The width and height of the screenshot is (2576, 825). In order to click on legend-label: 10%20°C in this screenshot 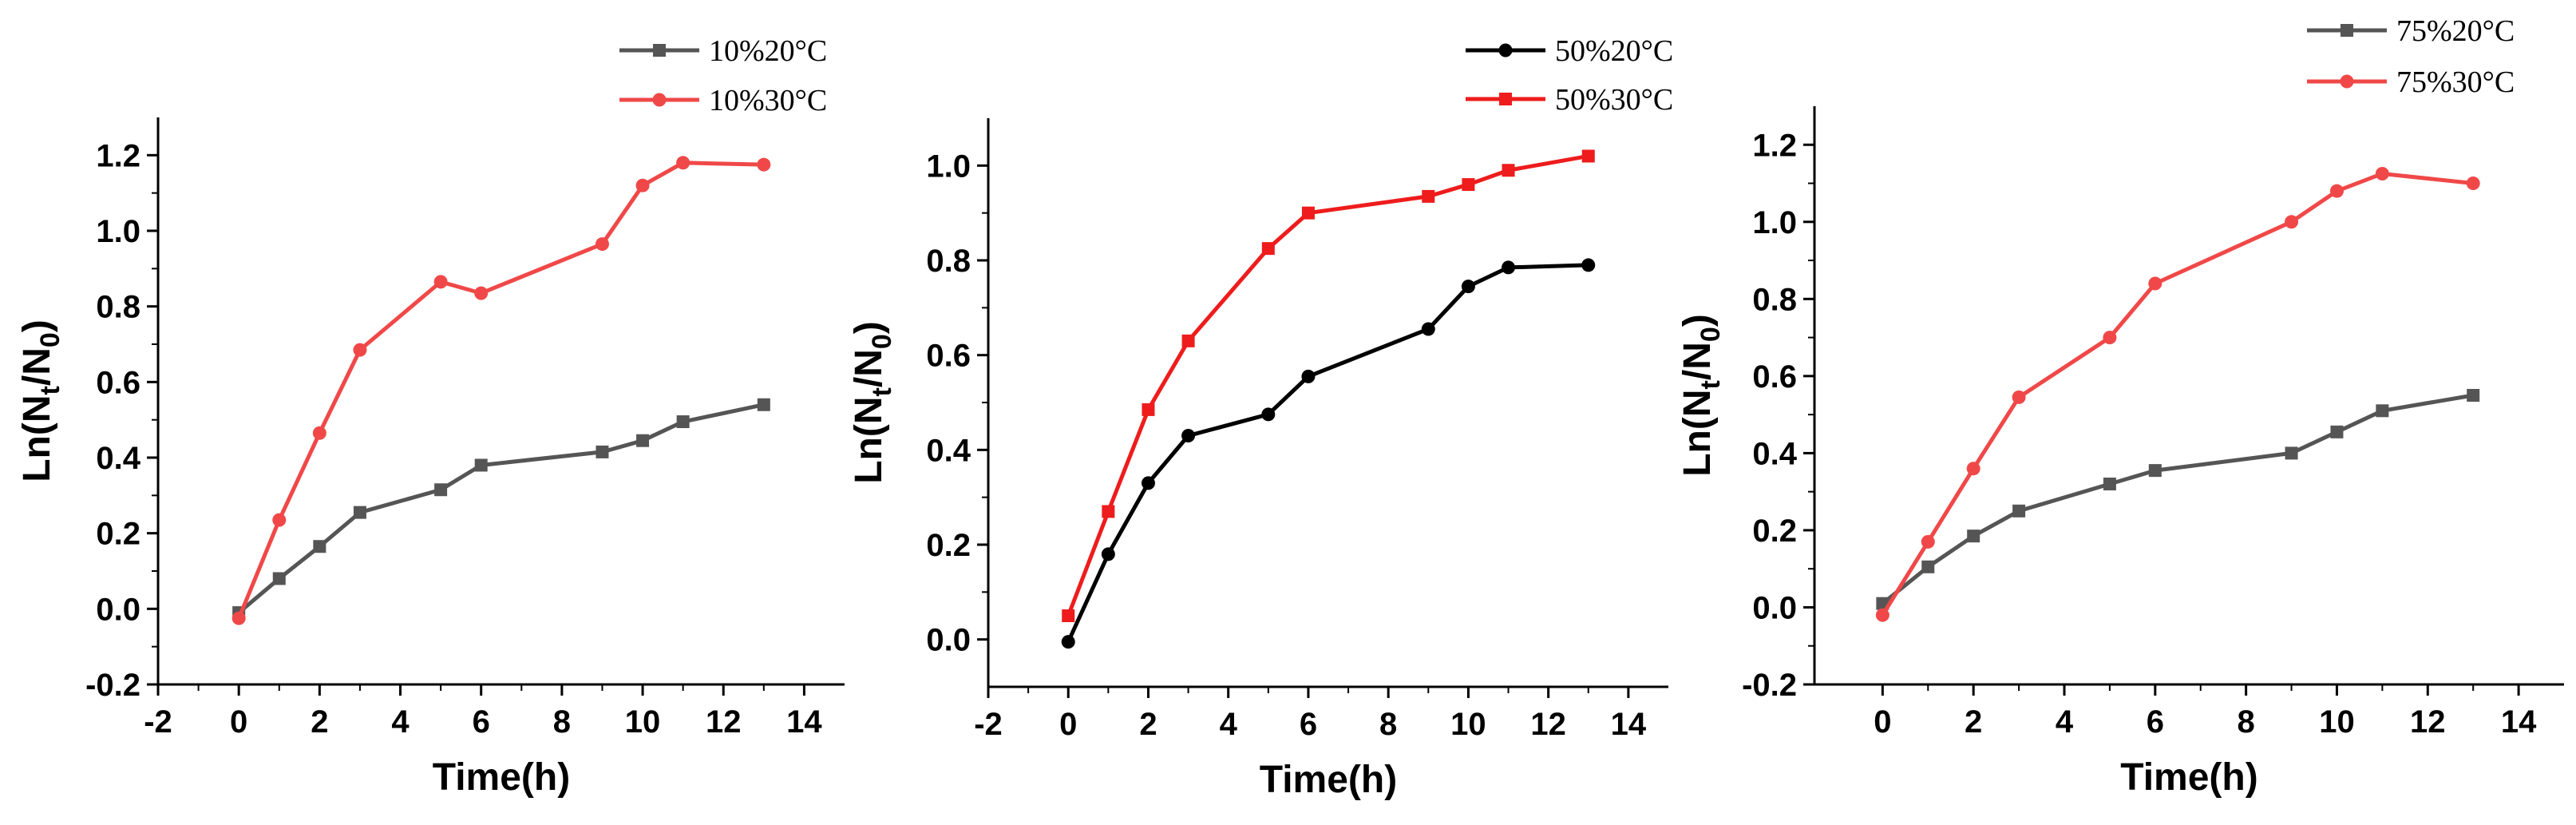, I will do `click(768, 51)`.